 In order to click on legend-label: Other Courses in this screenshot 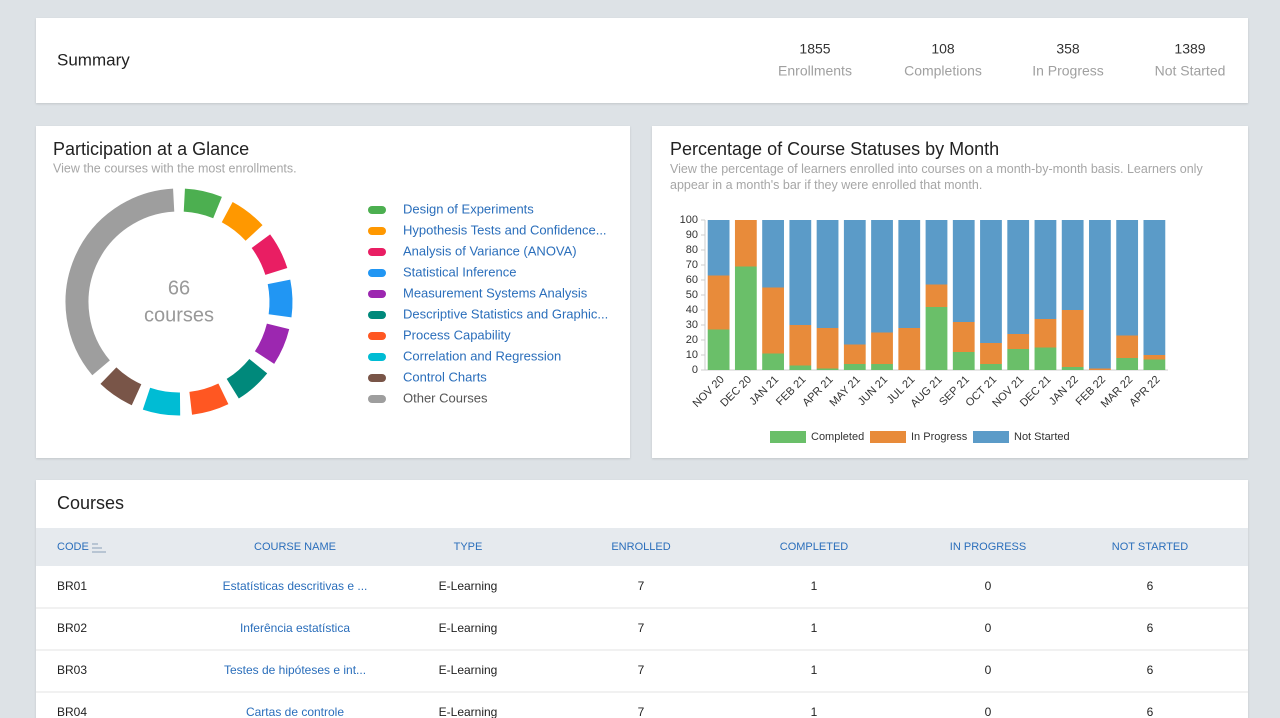, I will do `click(445, 397)`.